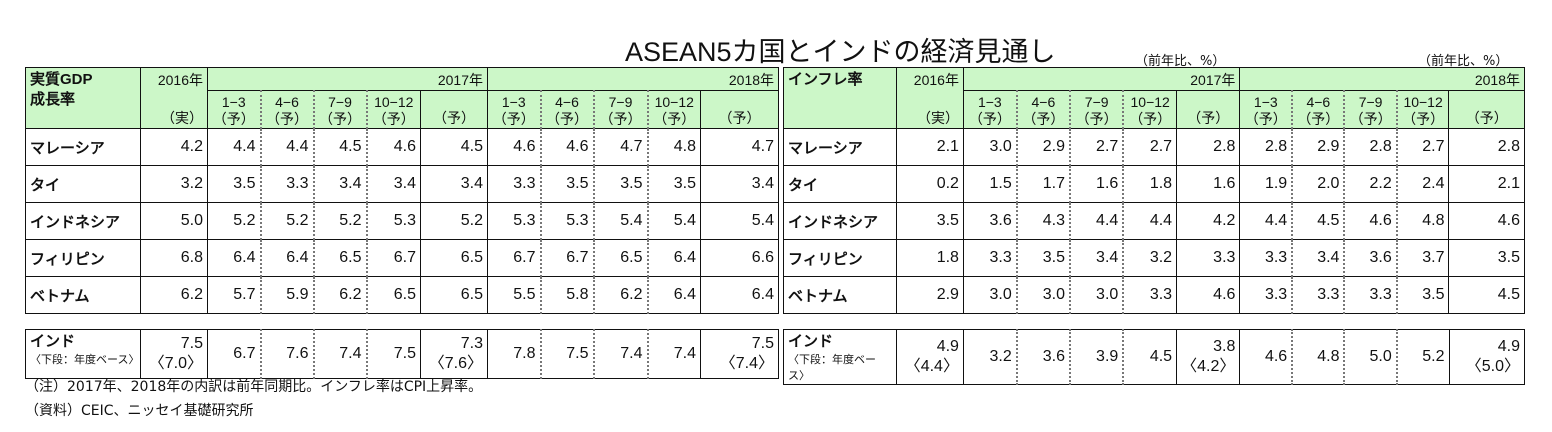 This screenshot has height=432, width=1552. I want to click on value-cell: 7.5, so click(393, 354).